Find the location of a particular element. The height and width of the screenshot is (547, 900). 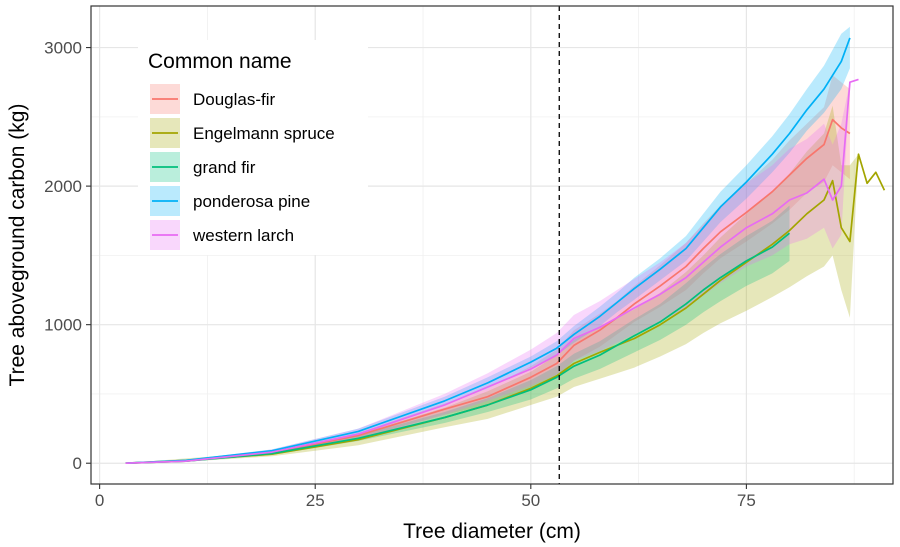

y-axis-ticks: 0 1000 2000 3000 is located at coordinates (67, 256).